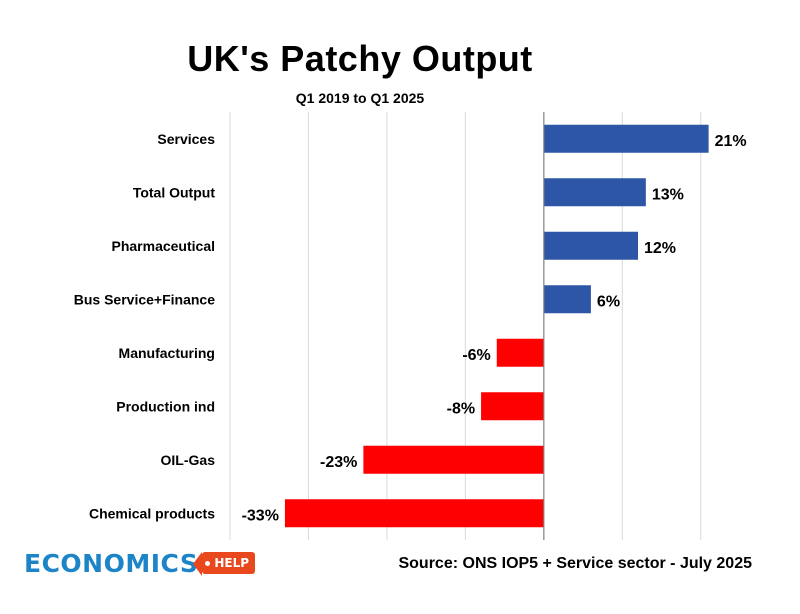 Image resolution: width=800 pixels, height=614 pixels. What do you see at coordinates (224, 564) in the screenshot?
I see `logo-tag: HELP` at bounding box center [224, 564].